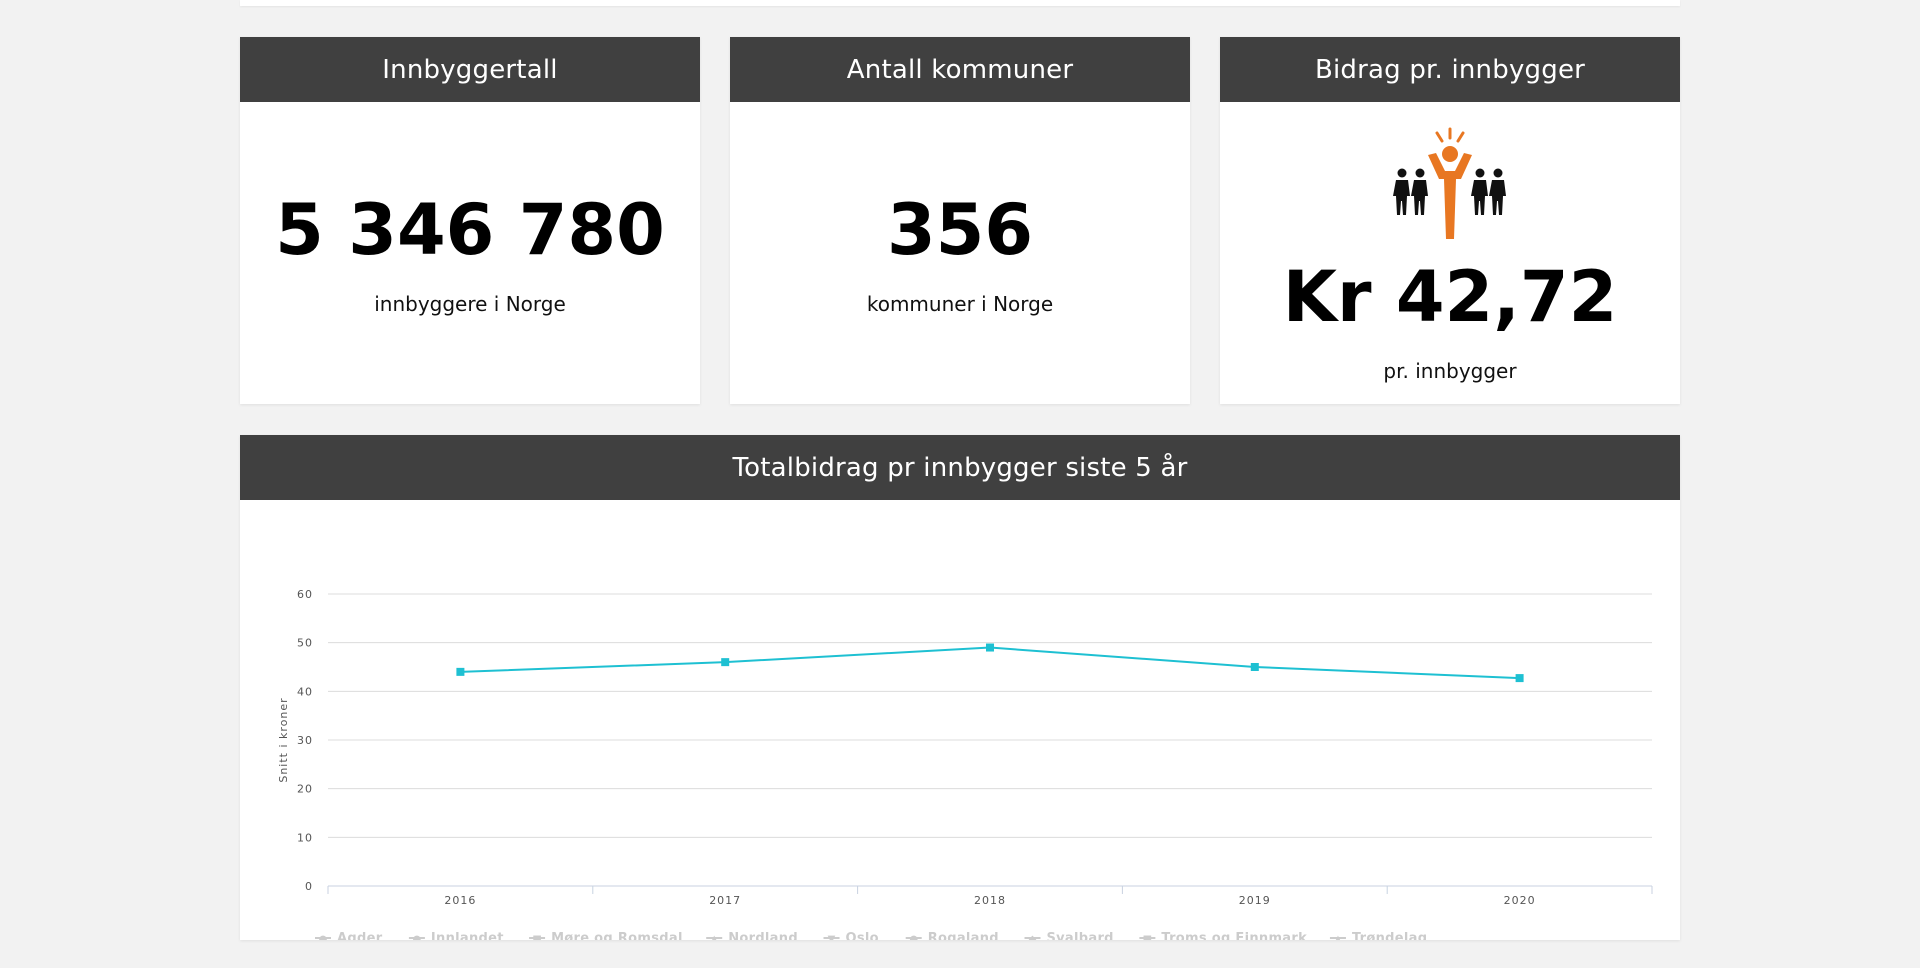  I want to click on top-panel-edge, so click(960, 3).